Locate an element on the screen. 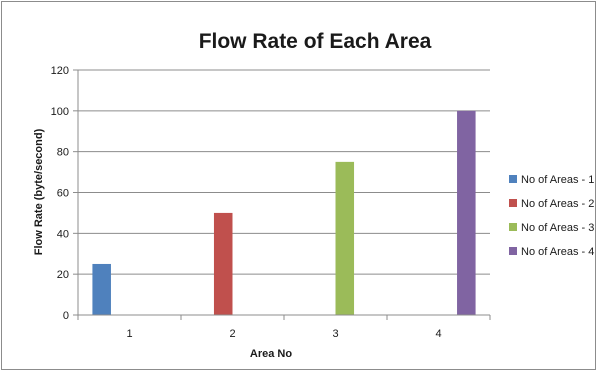  legend-label: No of Areas - 1 is located at coordinates (557, 180).